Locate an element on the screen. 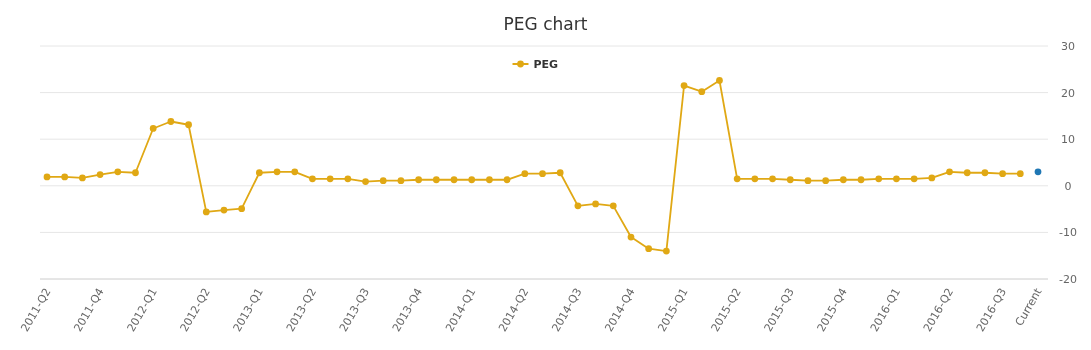 Image resolution: width=1091 pixels, height=350 pixels. y-tick-label: -20 is located at coordinates (1068, 279).